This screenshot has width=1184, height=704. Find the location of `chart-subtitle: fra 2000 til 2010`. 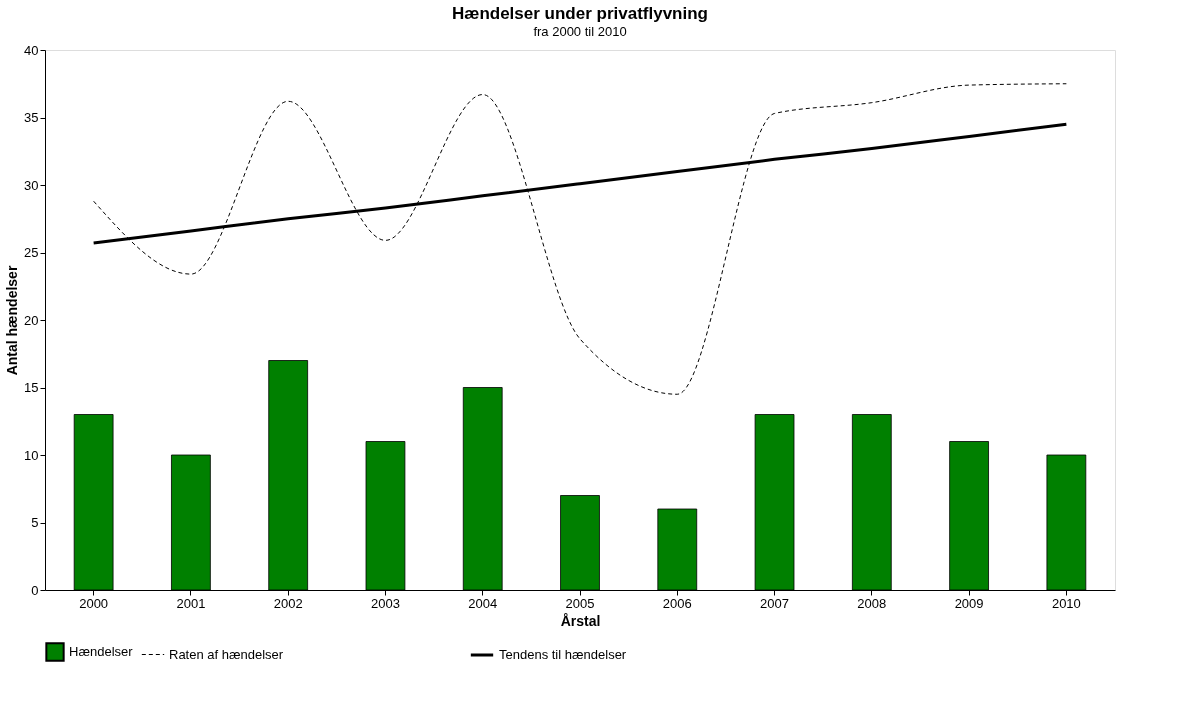

chart-subtitle: fra 2000 til 2010 is located at coordinates (580, 31).